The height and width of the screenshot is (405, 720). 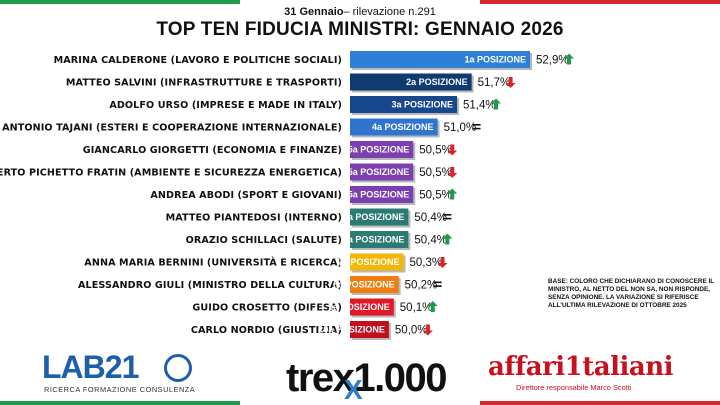 I want to click on affari-rest: taliani, so click(x=627, y=367).